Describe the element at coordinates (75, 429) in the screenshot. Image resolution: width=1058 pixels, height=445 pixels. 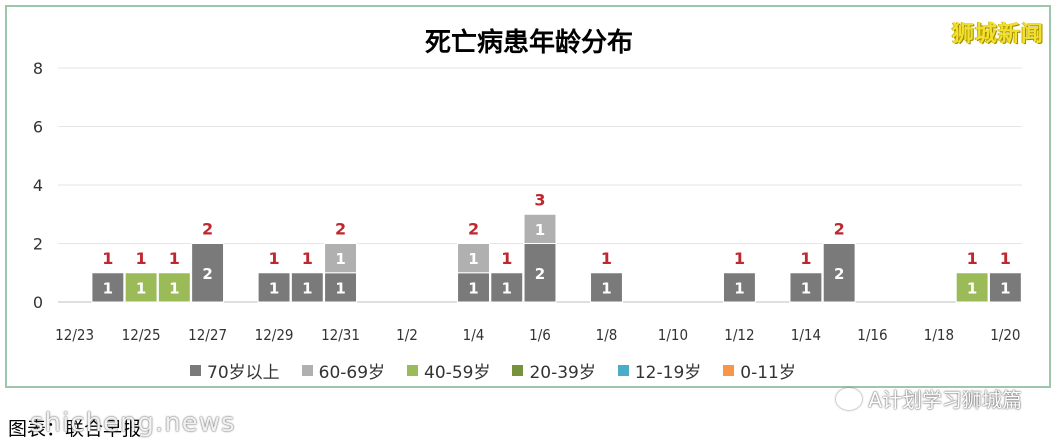
I see `source-caption: 图表：联合早报` at that location.